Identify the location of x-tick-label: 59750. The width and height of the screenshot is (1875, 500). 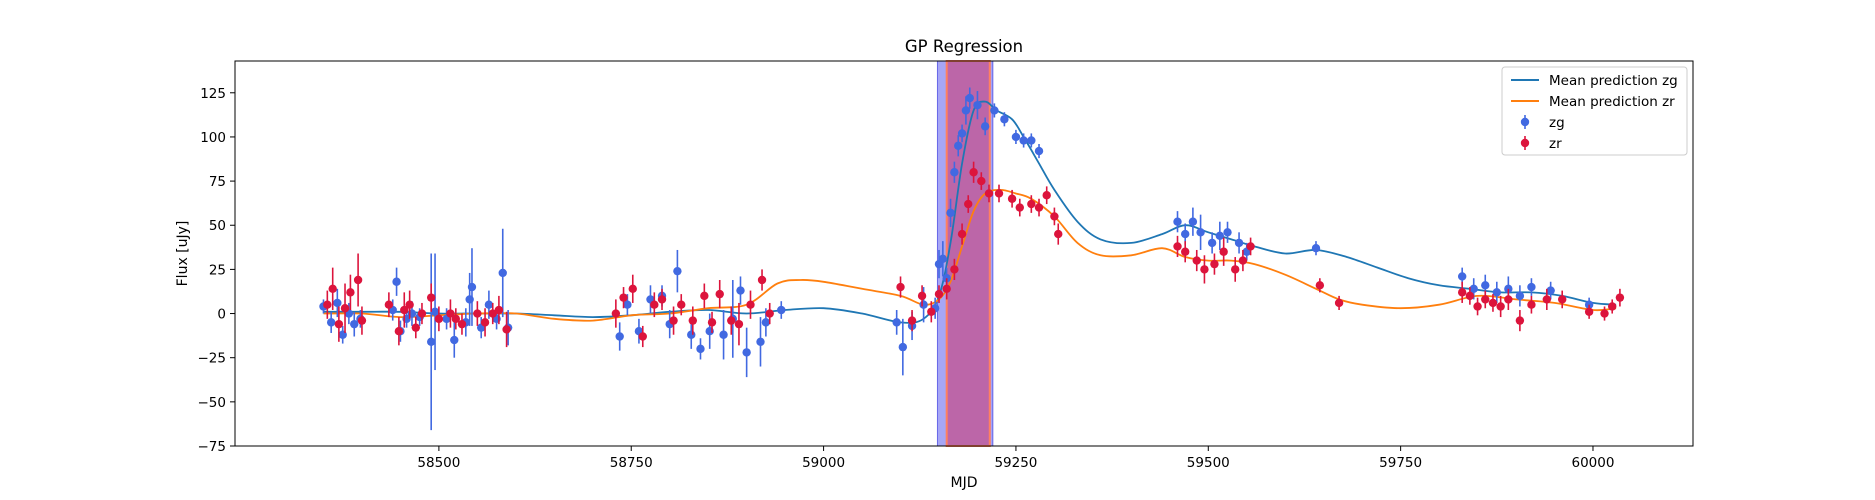
(1400, 463).